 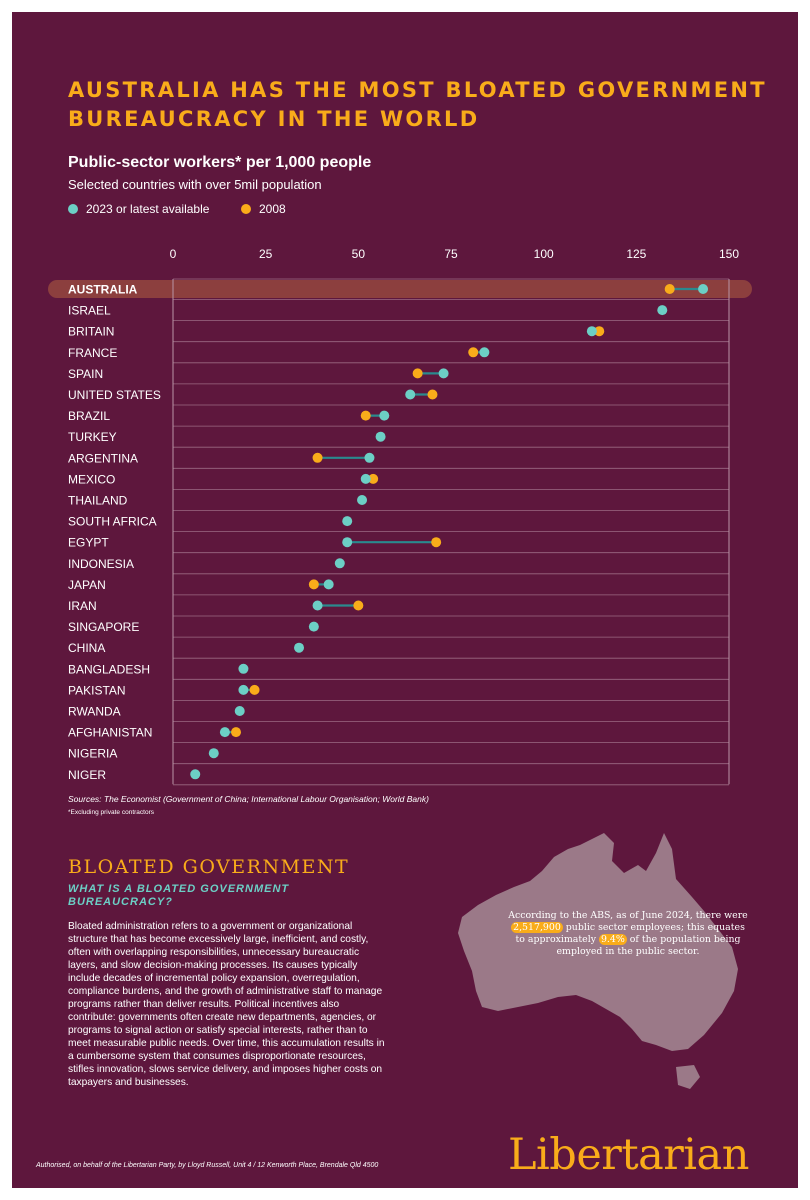 What do you see at coordinates (272, 209) in the screenshot?
I see `legend-label-2008: 2008` at bounding box center [272, 209].